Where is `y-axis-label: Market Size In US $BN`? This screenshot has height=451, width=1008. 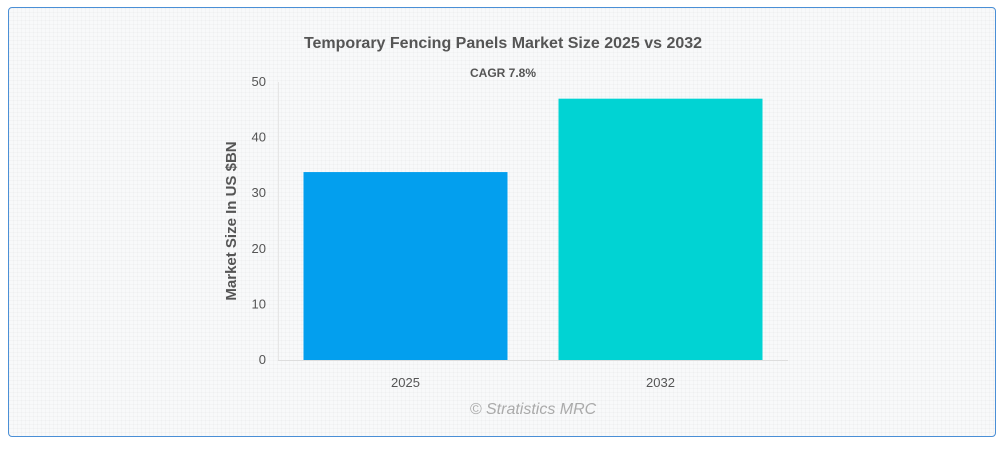
y-axis-label: Market Size In US $BN is located at coordinates (231, 220).